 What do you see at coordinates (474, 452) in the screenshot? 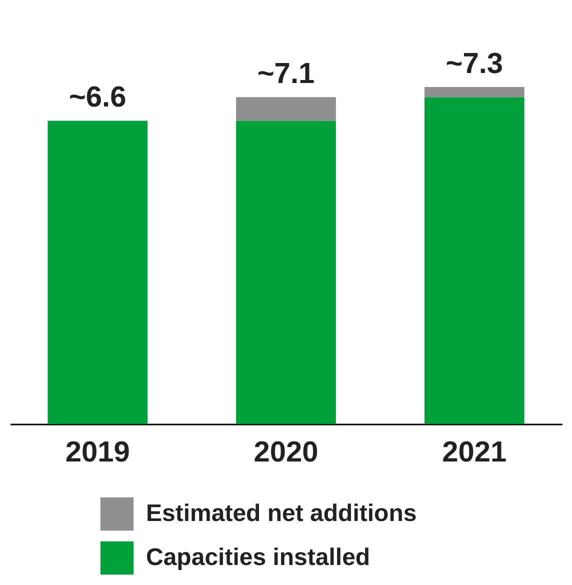
I see `x-tick-label: 2021` at bounding box center [474, 452].